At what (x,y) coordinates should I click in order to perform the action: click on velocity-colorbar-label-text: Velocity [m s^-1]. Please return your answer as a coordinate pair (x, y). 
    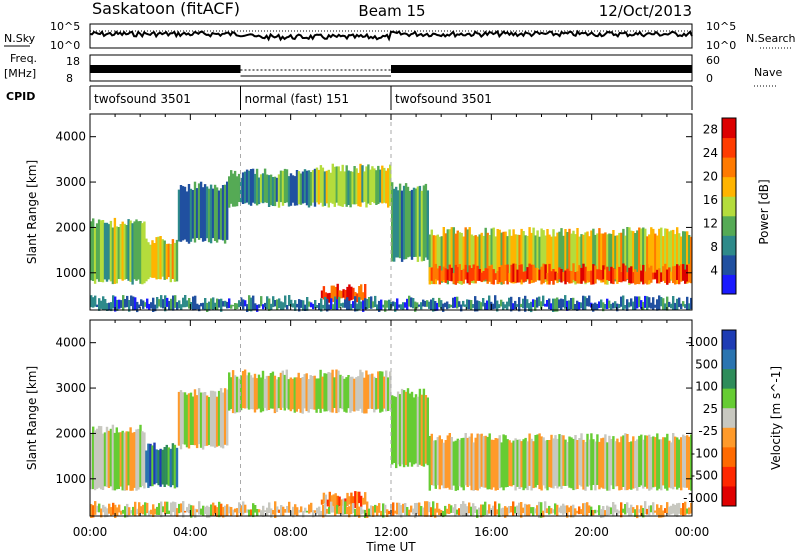
    Looking at the image, I should click on (776, 418).